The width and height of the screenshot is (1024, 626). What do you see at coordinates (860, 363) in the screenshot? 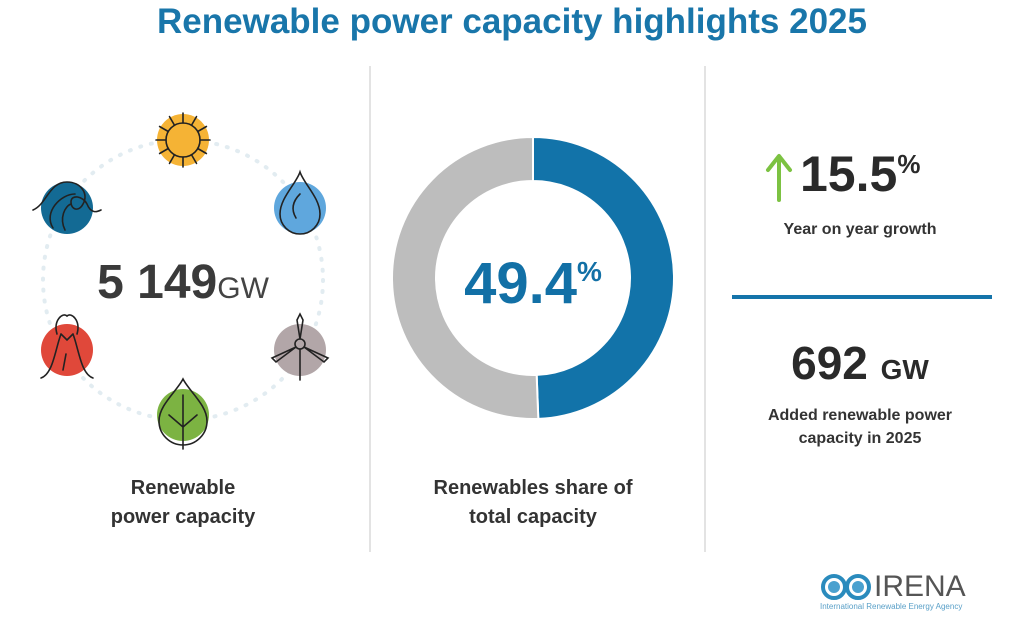
I see `added-capacity-value: 692 GW` at bounding box center [860, 363].